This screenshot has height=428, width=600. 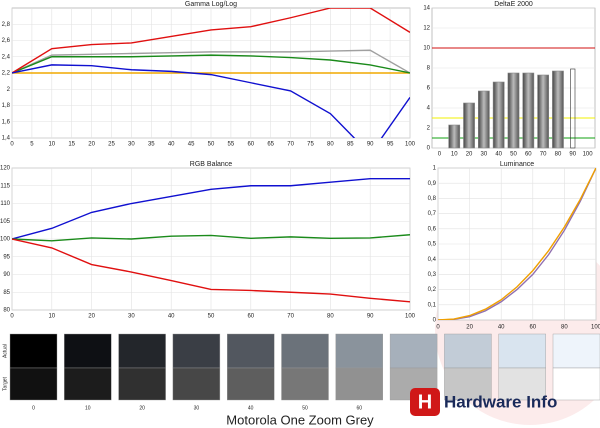 I want to click on y-tick-label: 0,7, so click(x=432, y=214).